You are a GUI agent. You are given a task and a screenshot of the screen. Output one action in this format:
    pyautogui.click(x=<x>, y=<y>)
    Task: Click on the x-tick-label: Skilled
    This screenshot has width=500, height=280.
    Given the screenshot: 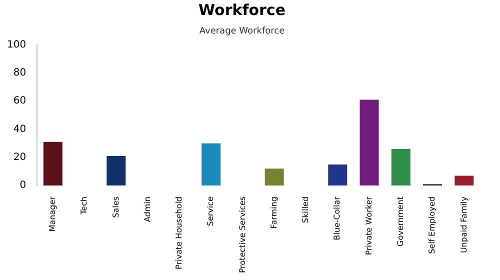 What is the action you would take?
    pyautogui.click(x=305, y=209)
    